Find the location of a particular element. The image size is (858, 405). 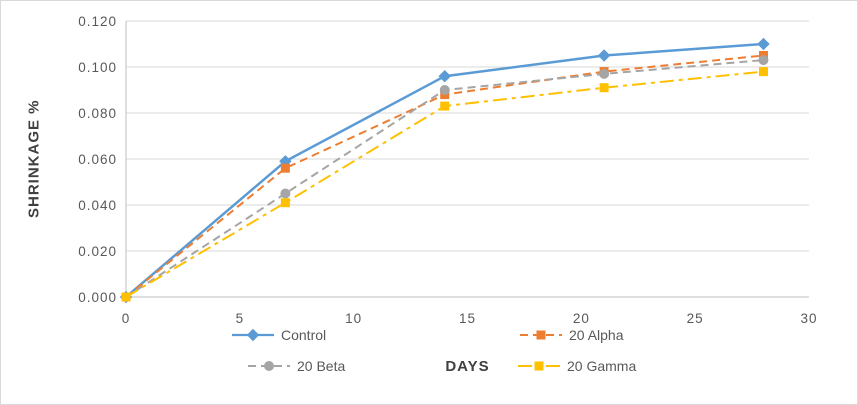

y-tick-label: 0.020 is located at coordinates (97, 251).